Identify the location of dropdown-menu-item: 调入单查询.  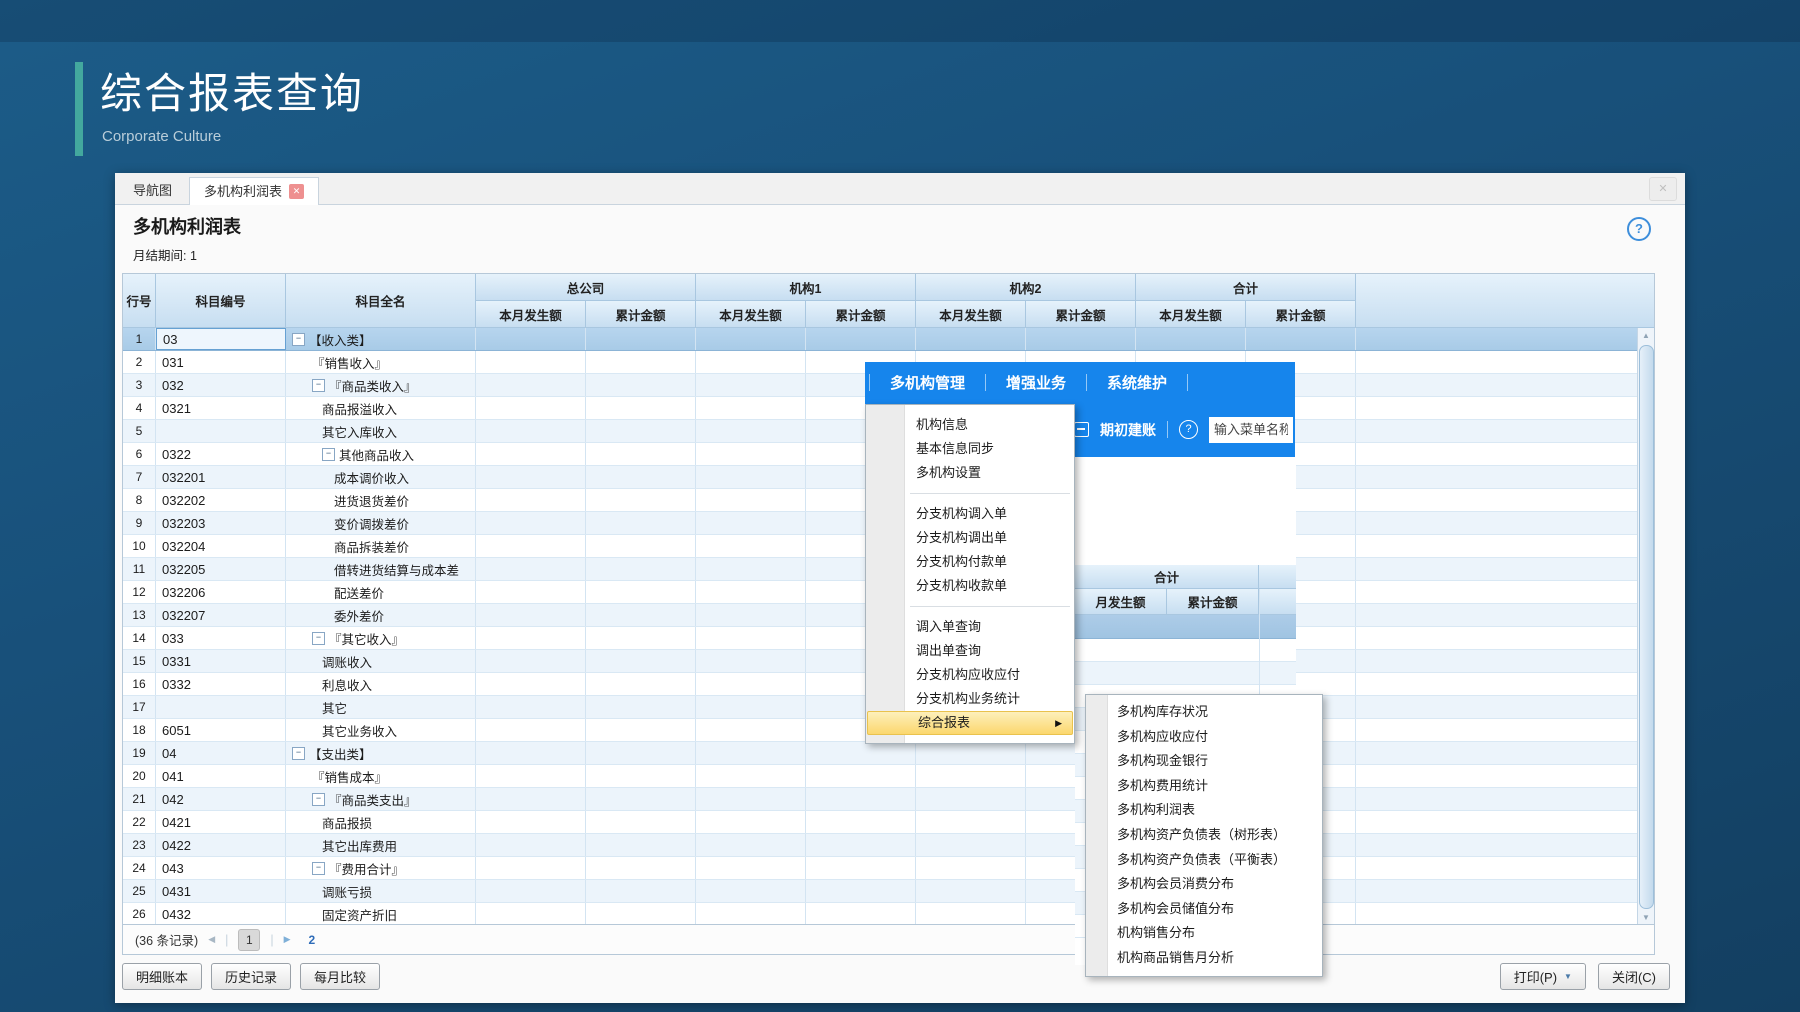
(970, 627).